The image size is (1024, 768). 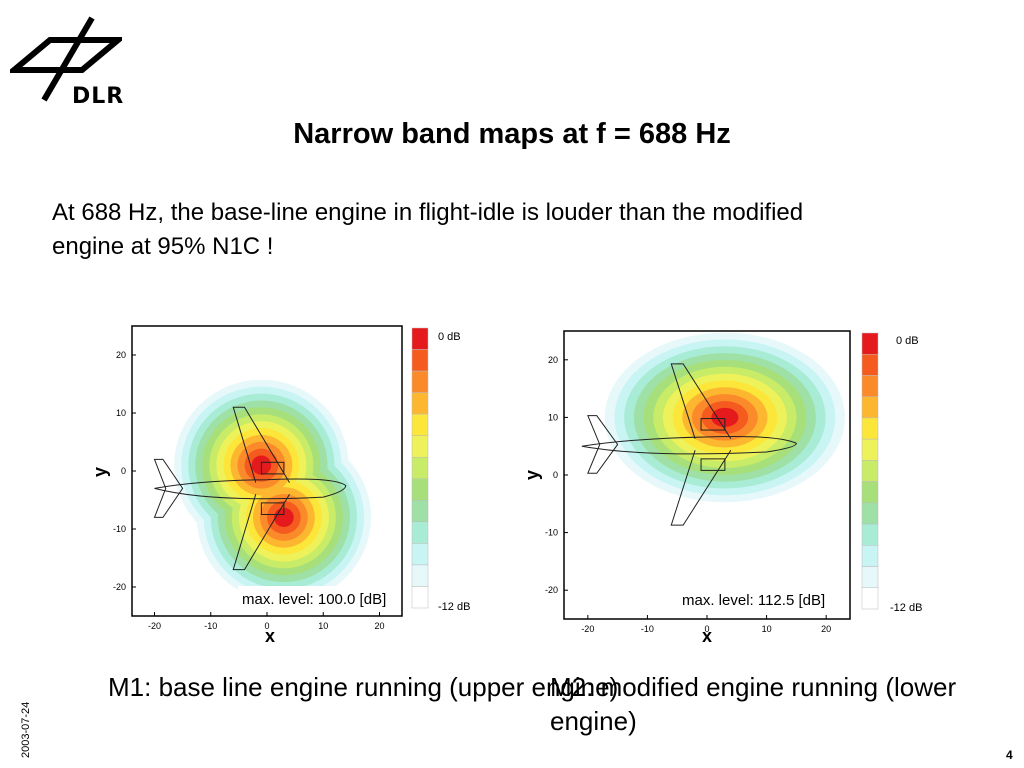 I want to click on max-level-annotation: max. level: 100.0 [dB], so click(x=314, y=599).